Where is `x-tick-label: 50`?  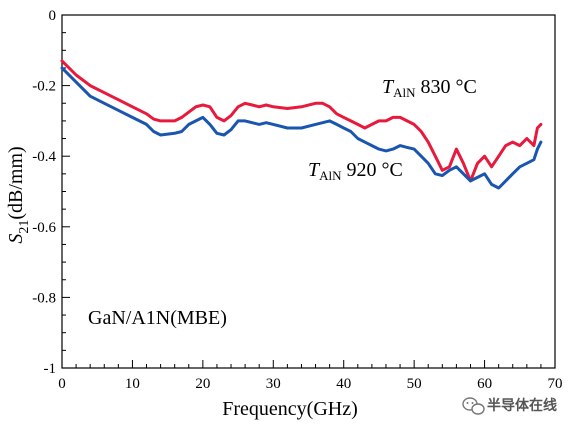
x-tick-label: 50 is located at coordinates (414, 384).